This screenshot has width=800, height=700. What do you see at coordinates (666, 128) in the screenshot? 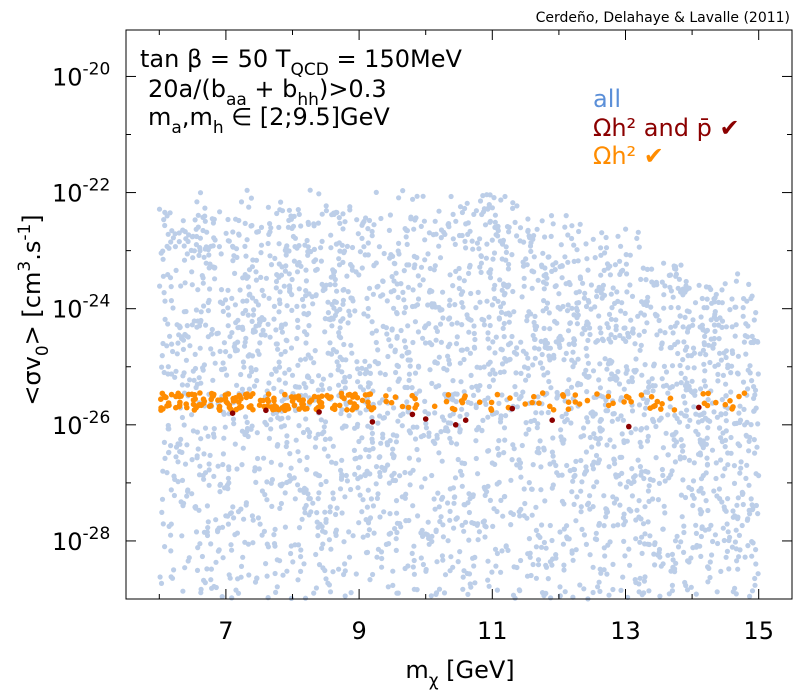
I see `legend-entry-omega-pbar: Ωh² and p̄ ✔` at bounding box center [666, 128].